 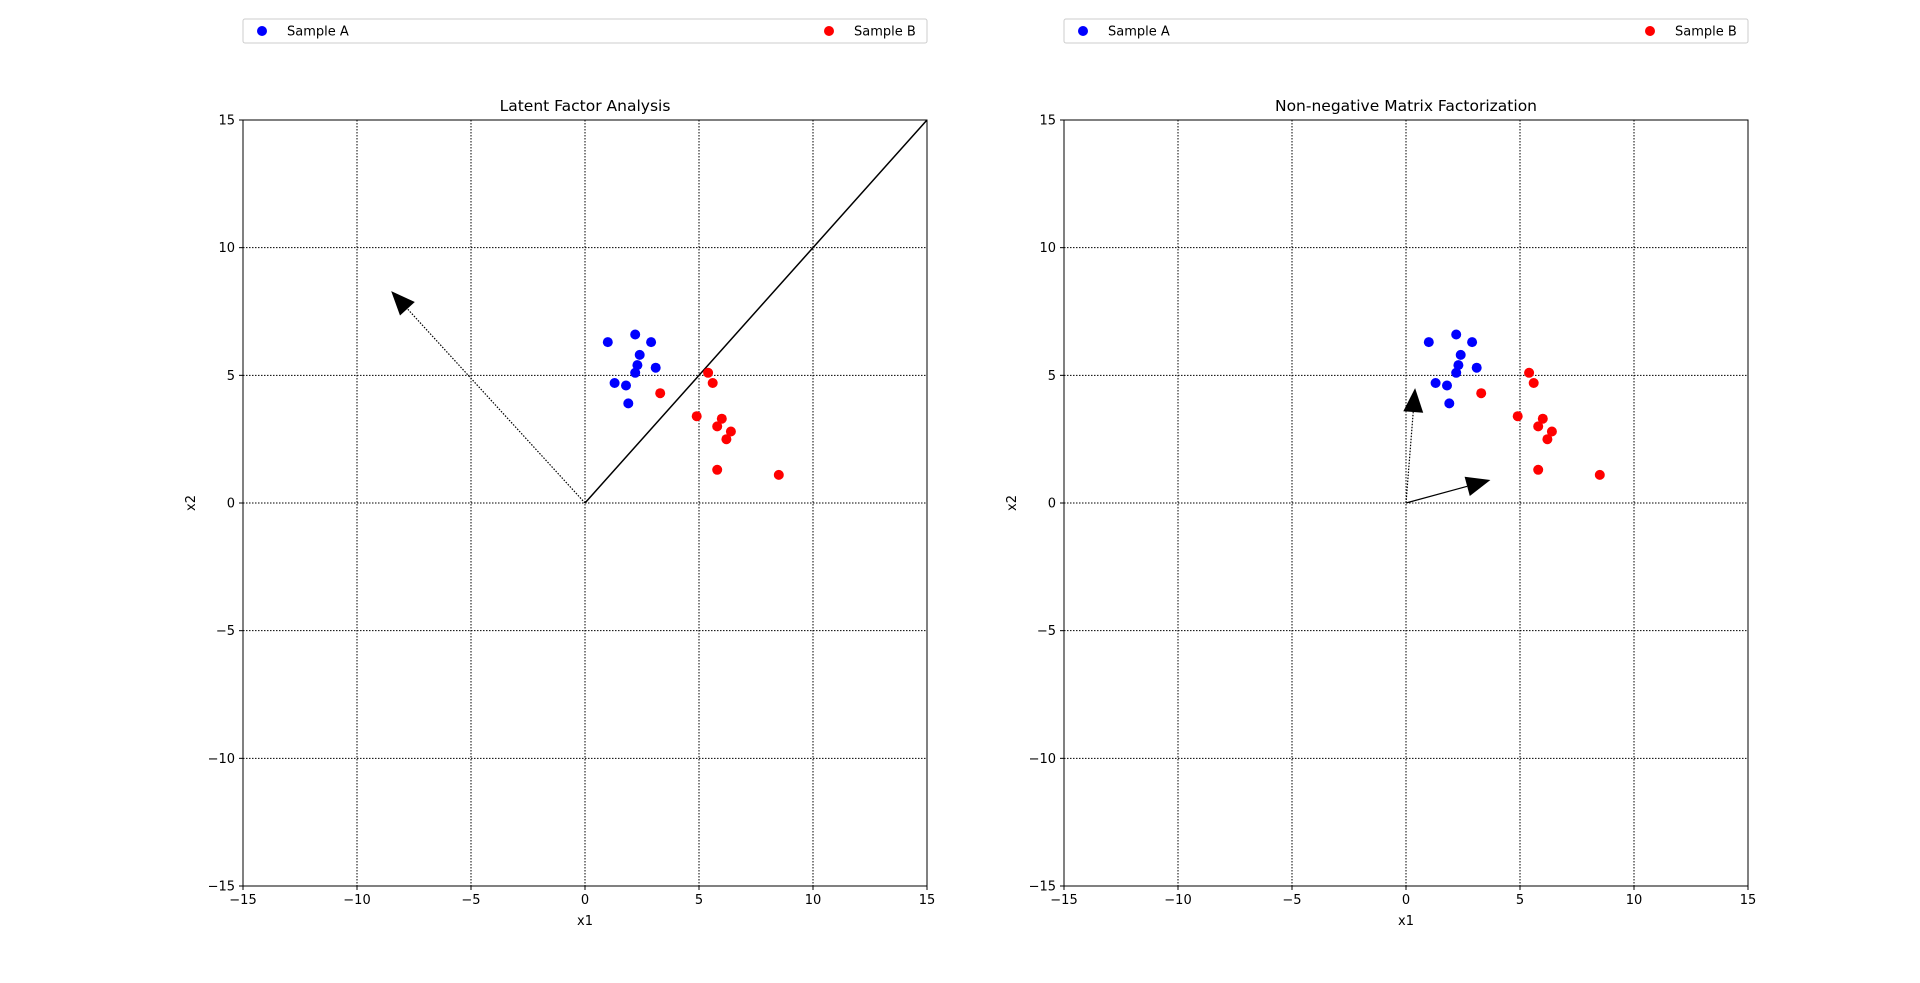 What do you see at coordinates (1406, 106) in the screenshot?
I see `chart-title: Non-negative Matrix Factorization` at bounding box center [1406, 106].